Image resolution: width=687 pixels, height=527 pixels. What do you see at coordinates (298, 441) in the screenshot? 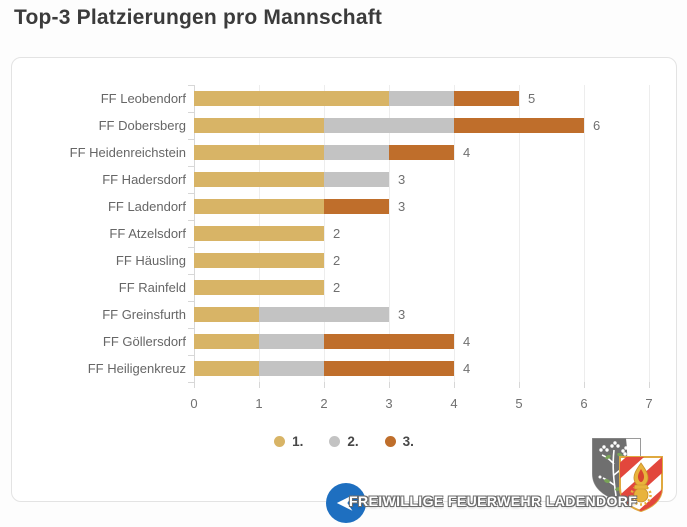
I see `legend-label: 1.` at bounding box center [298, 441].